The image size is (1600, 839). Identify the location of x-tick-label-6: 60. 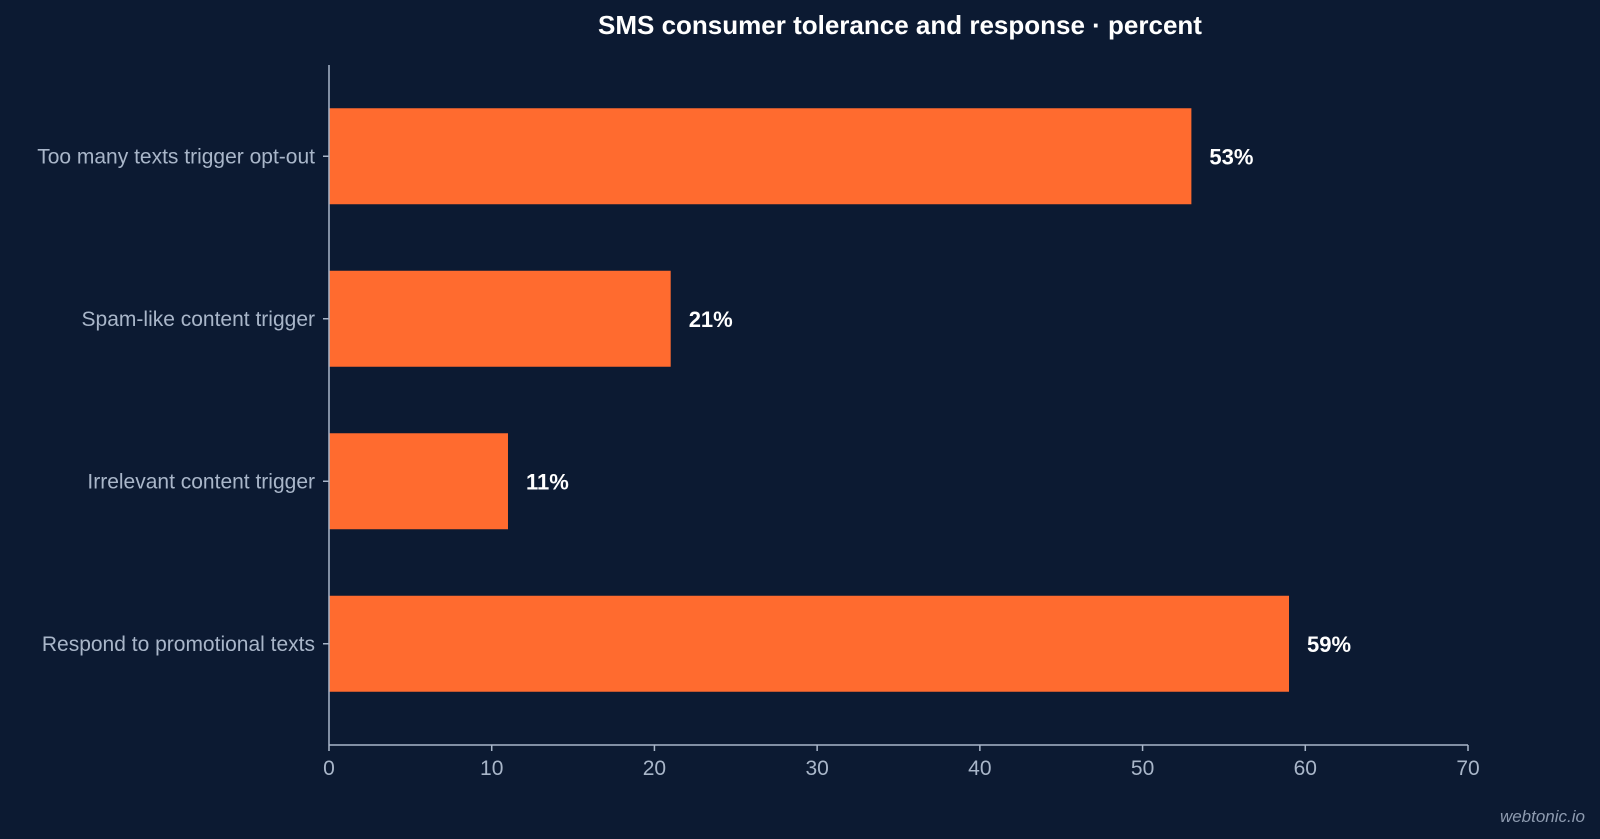
(1305, 768).